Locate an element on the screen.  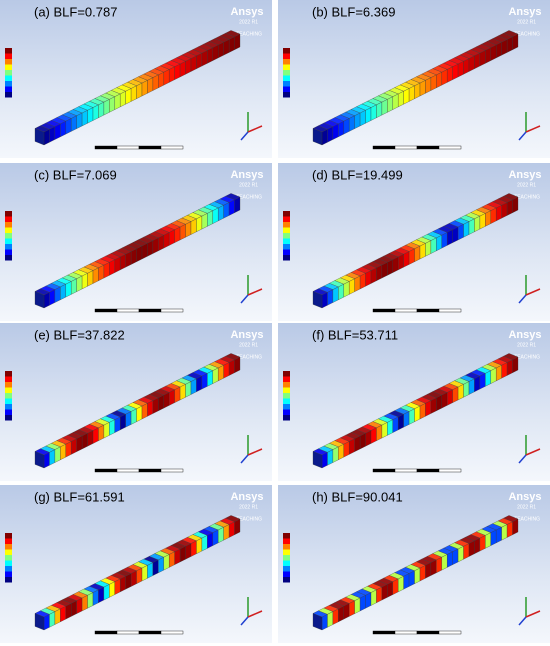
panel-label: (c) BLF=7.069 is located at coordinates (75, 174).